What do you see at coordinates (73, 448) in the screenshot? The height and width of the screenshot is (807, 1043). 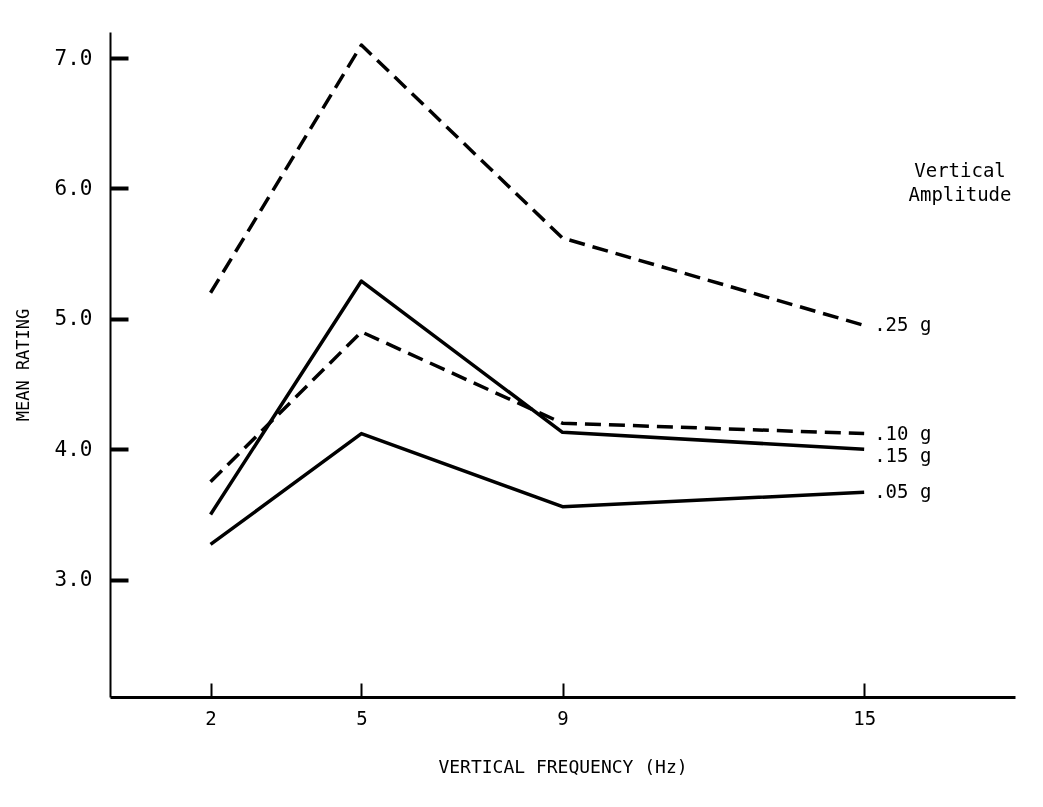 I see `y-tick-label: 4.0` at bounding box center [73, 448].